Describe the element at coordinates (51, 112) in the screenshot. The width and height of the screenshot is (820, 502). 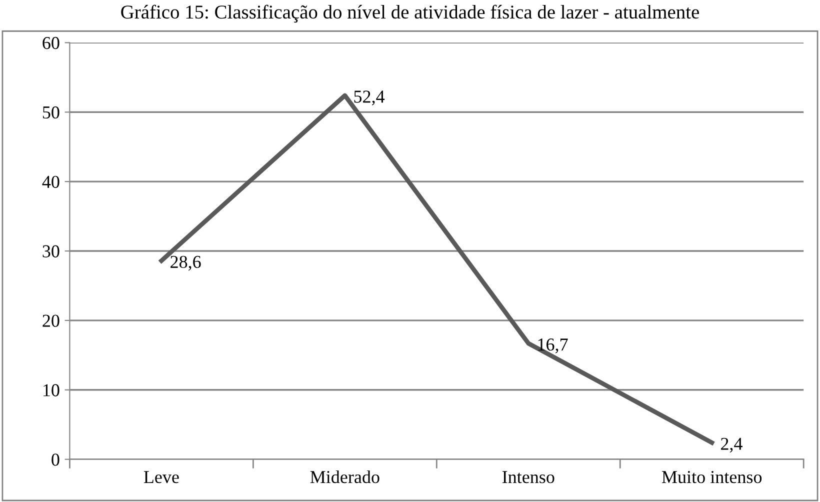
I see `y-tick-label: 50` at that location.